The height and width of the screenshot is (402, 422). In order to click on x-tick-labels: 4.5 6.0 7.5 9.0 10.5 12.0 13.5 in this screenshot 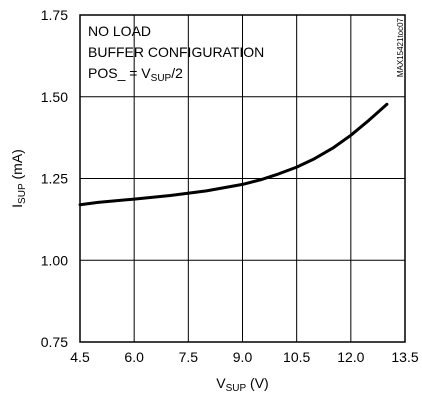, I will do `click(244, 357)`.